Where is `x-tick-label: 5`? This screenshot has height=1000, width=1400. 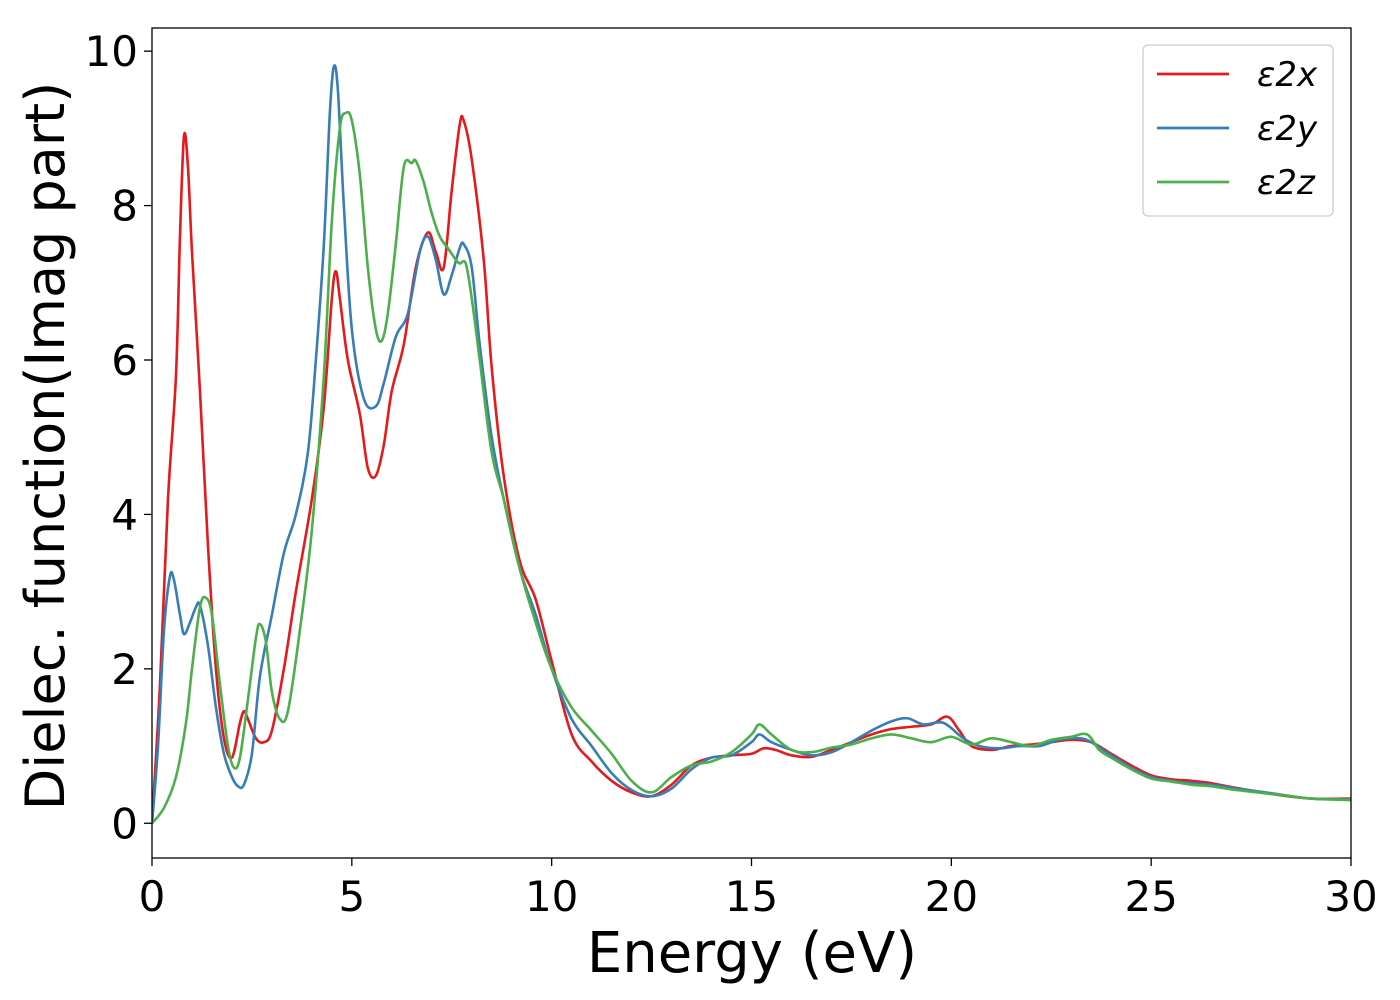 x-tick-label: 5 is located at coordinates (351, 896).